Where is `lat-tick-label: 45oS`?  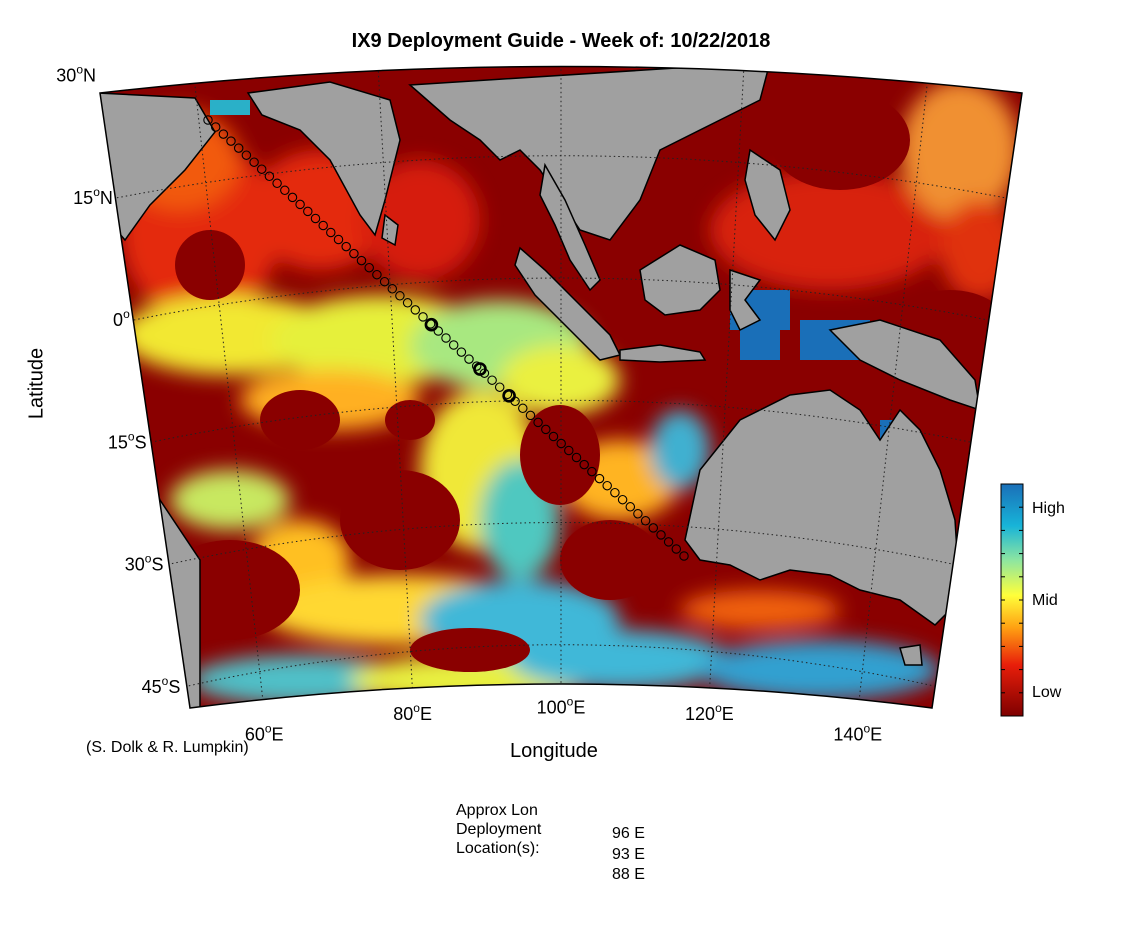
lat-tick-label: 45oS is located at coordinates (161, 685).